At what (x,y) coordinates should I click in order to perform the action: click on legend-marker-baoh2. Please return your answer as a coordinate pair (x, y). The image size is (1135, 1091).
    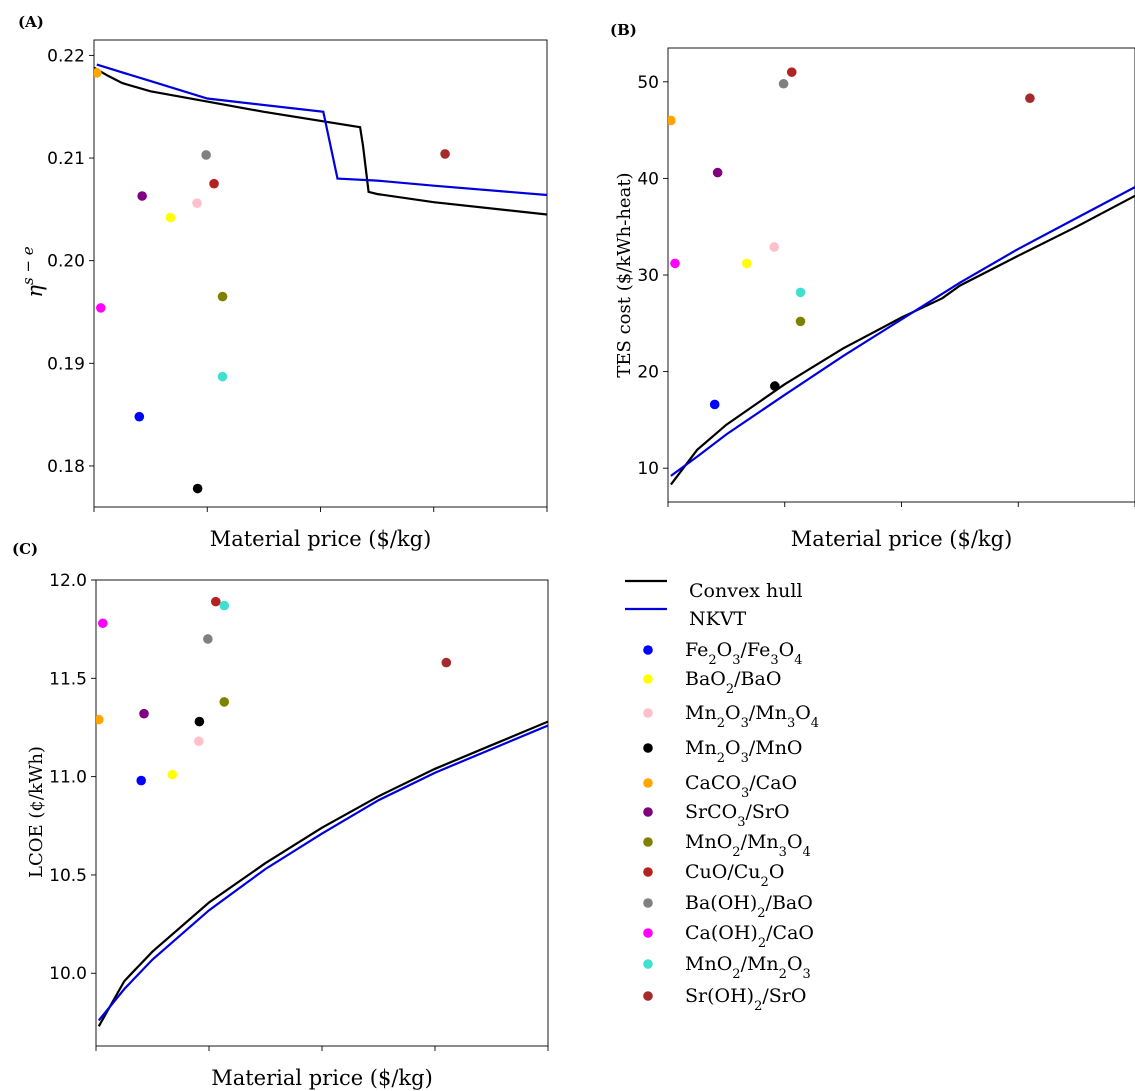
    Looking at the image, I should click on (648, 903).